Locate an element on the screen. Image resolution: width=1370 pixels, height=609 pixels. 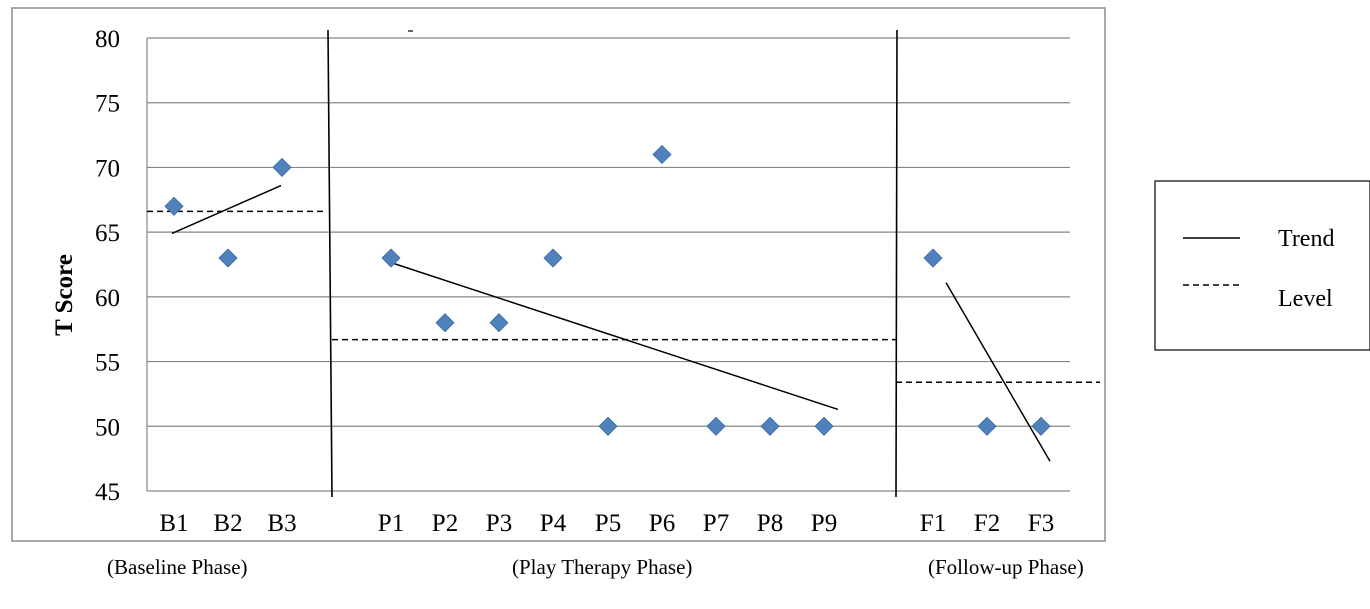
y-tick-60: 60 is located at coordinates (107, 298).